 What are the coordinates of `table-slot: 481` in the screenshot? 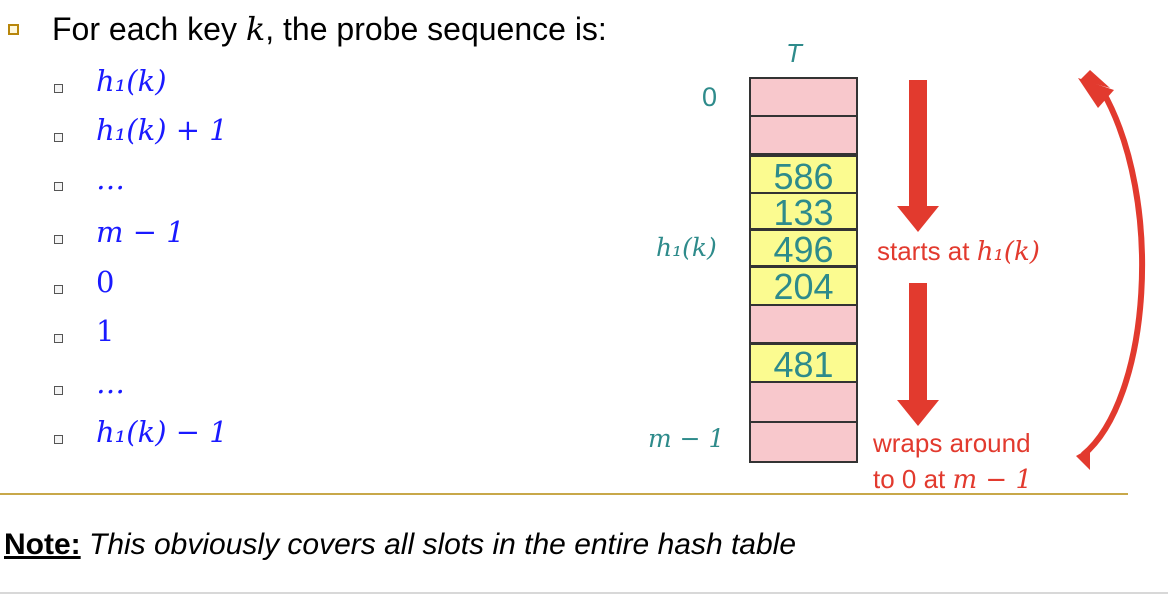 It's located at (803, 363).